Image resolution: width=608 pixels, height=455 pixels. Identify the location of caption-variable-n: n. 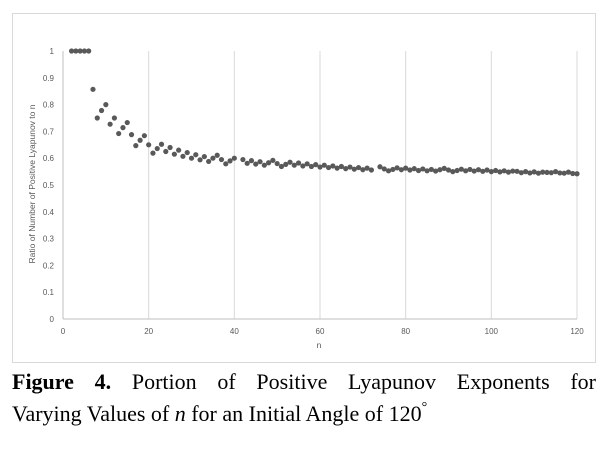
(180, 413).